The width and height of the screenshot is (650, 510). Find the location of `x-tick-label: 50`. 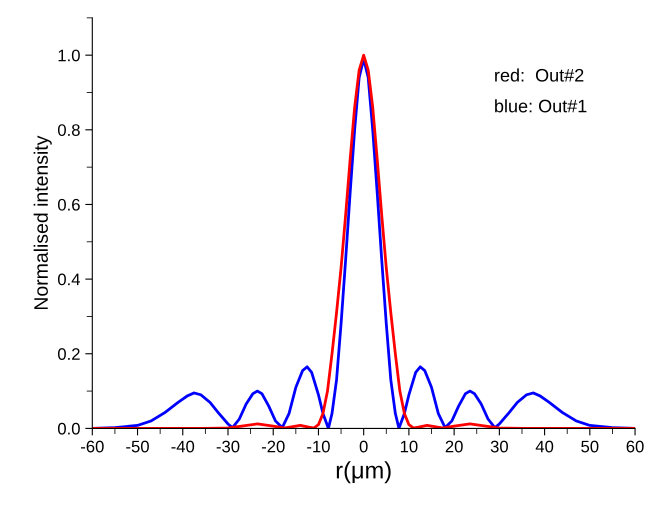

x-tick-label: 50 is located at coordinates (589, 446).